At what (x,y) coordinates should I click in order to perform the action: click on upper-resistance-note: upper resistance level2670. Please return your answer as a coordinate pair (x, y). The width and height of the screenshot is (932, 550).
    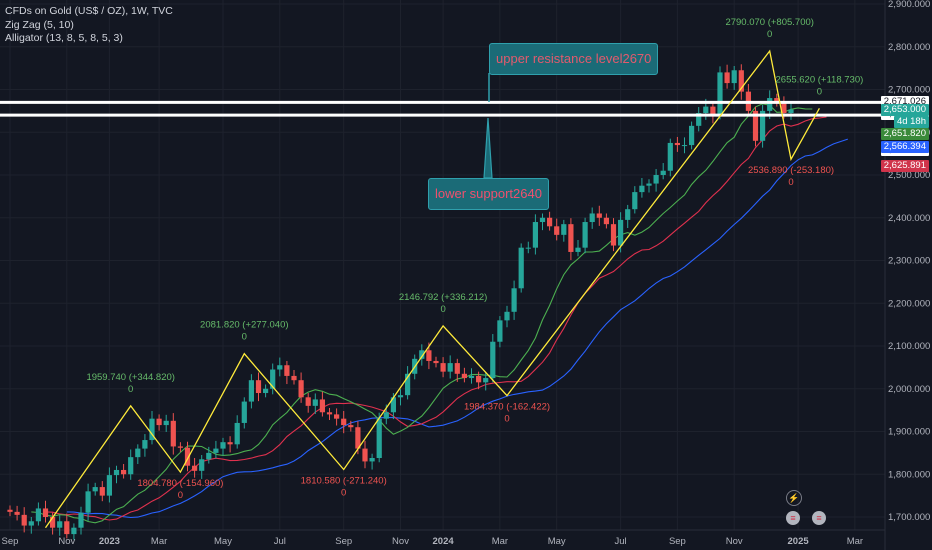
    Looking at the image, I should click on (574, 59).